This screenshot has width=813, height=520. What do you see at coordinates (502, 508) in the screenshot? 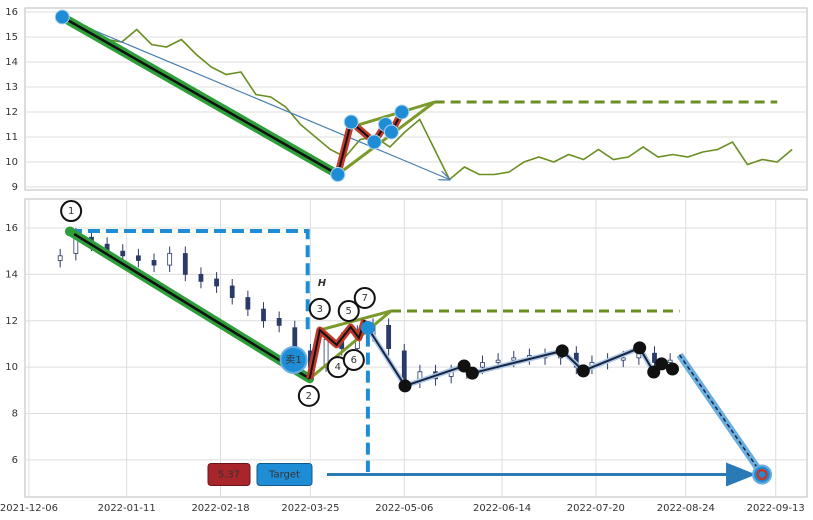
I see `x-tick-label: 2022-06-14` at bounding box center [502, 508].